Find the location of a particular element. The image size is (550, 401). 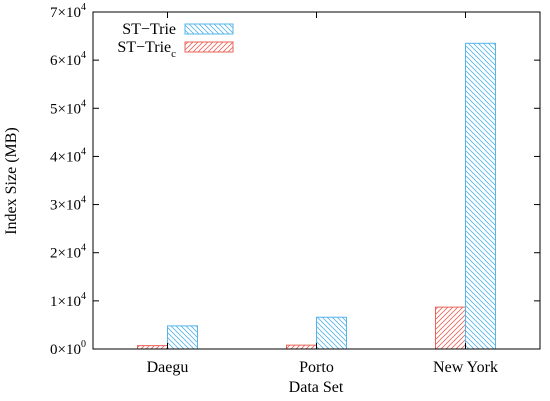

y-tick-label: 2×10⁴ is located at coordinates (68, 252).